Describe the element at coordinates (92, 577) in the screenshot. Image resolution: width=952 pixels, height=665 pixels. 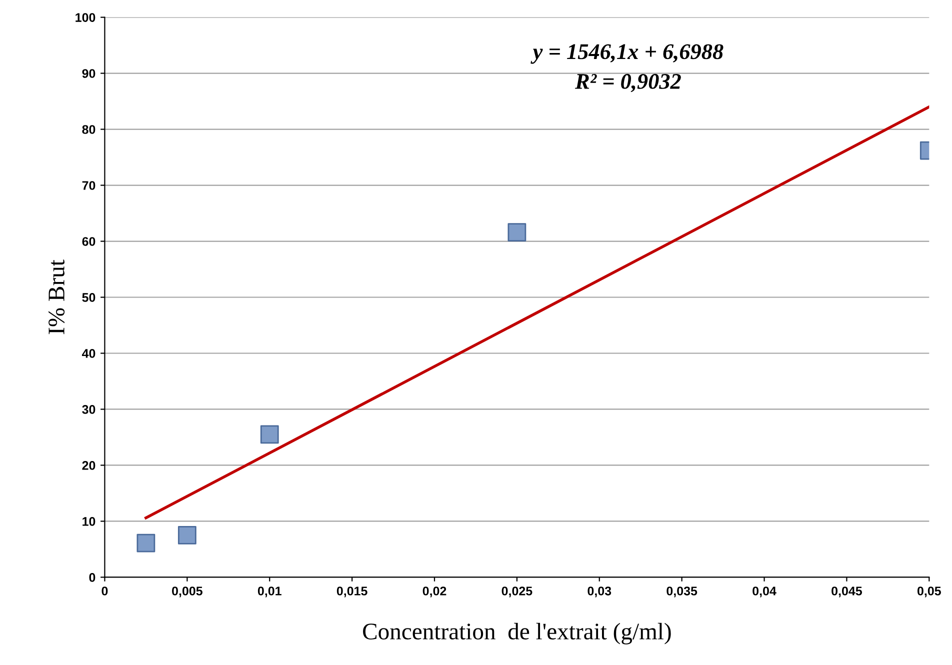
I see `y-tick-label: 0` at that location.